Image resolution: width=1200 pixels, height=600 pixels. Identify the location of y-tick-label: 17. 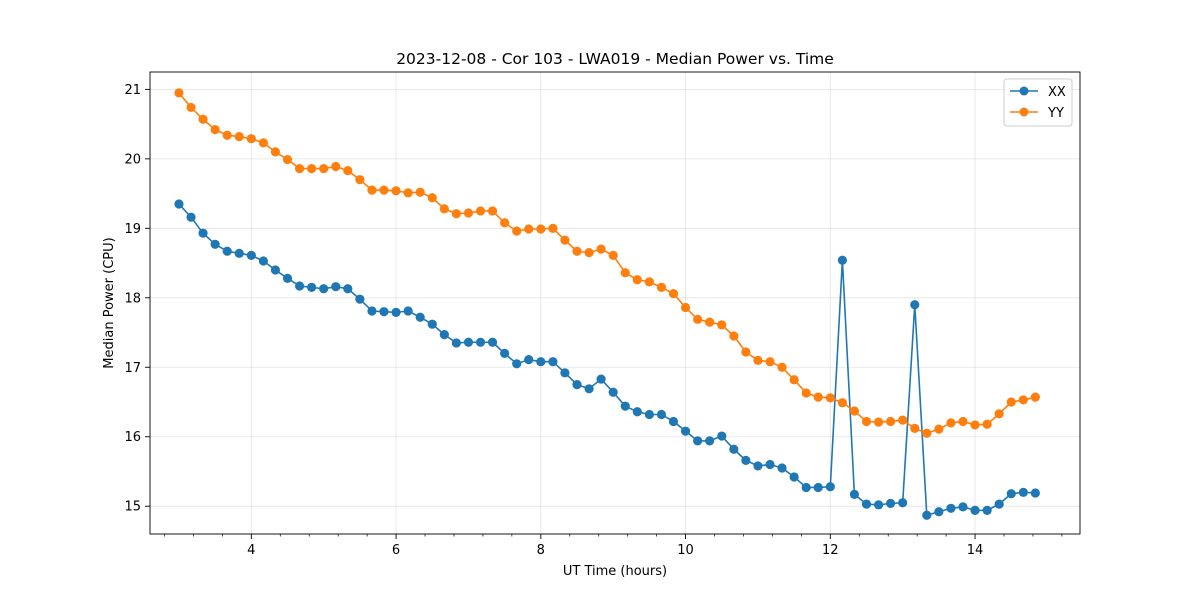
(132, 368).